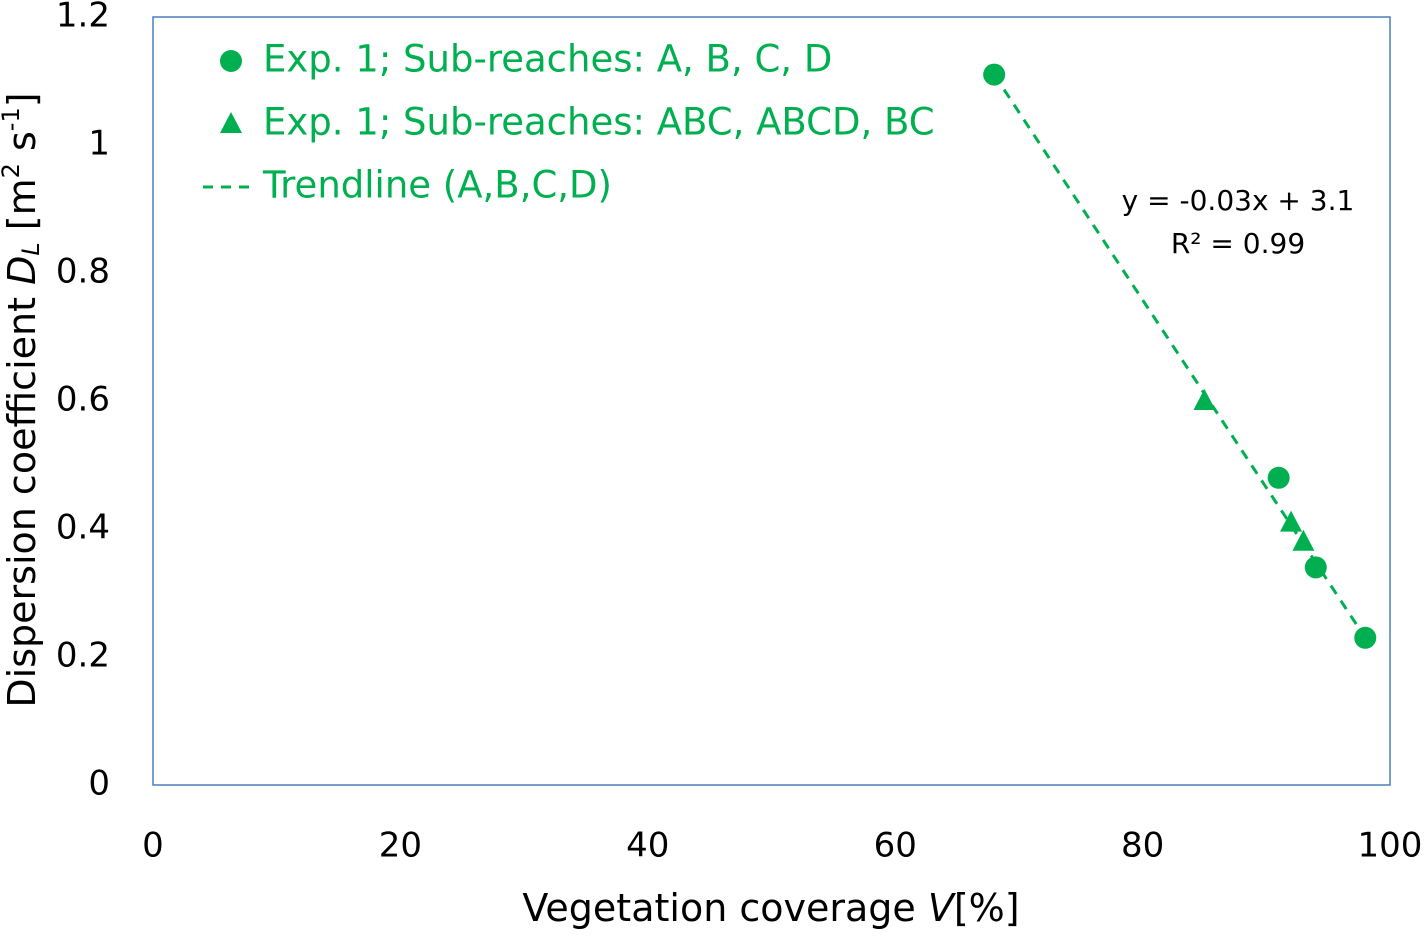 This screenshot has height=939, width=1424. I want to click on x-tick-label: 0, so click(153, 846).